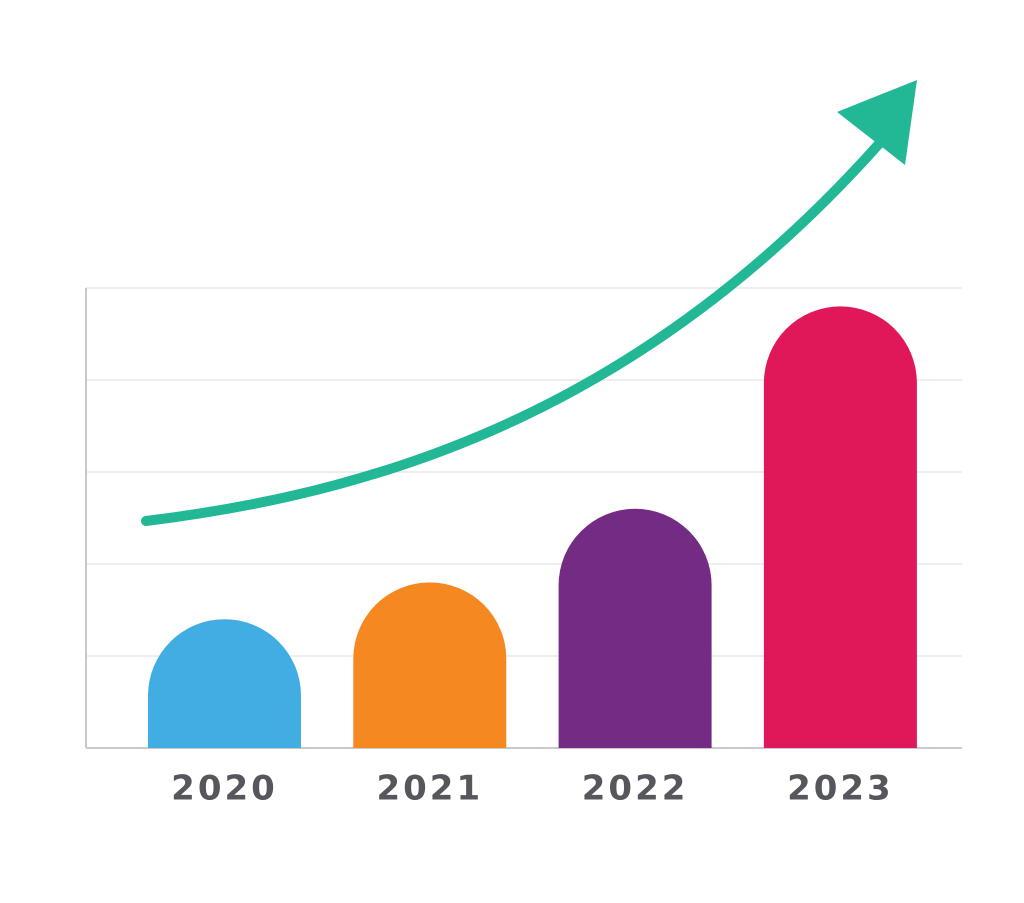 The width and height of the screenshot is (1024, 903). What do you see at coordinates (840, 789) in the screenshot?
I see `x-tick-label: 2023` at bounding box center [840, 789].